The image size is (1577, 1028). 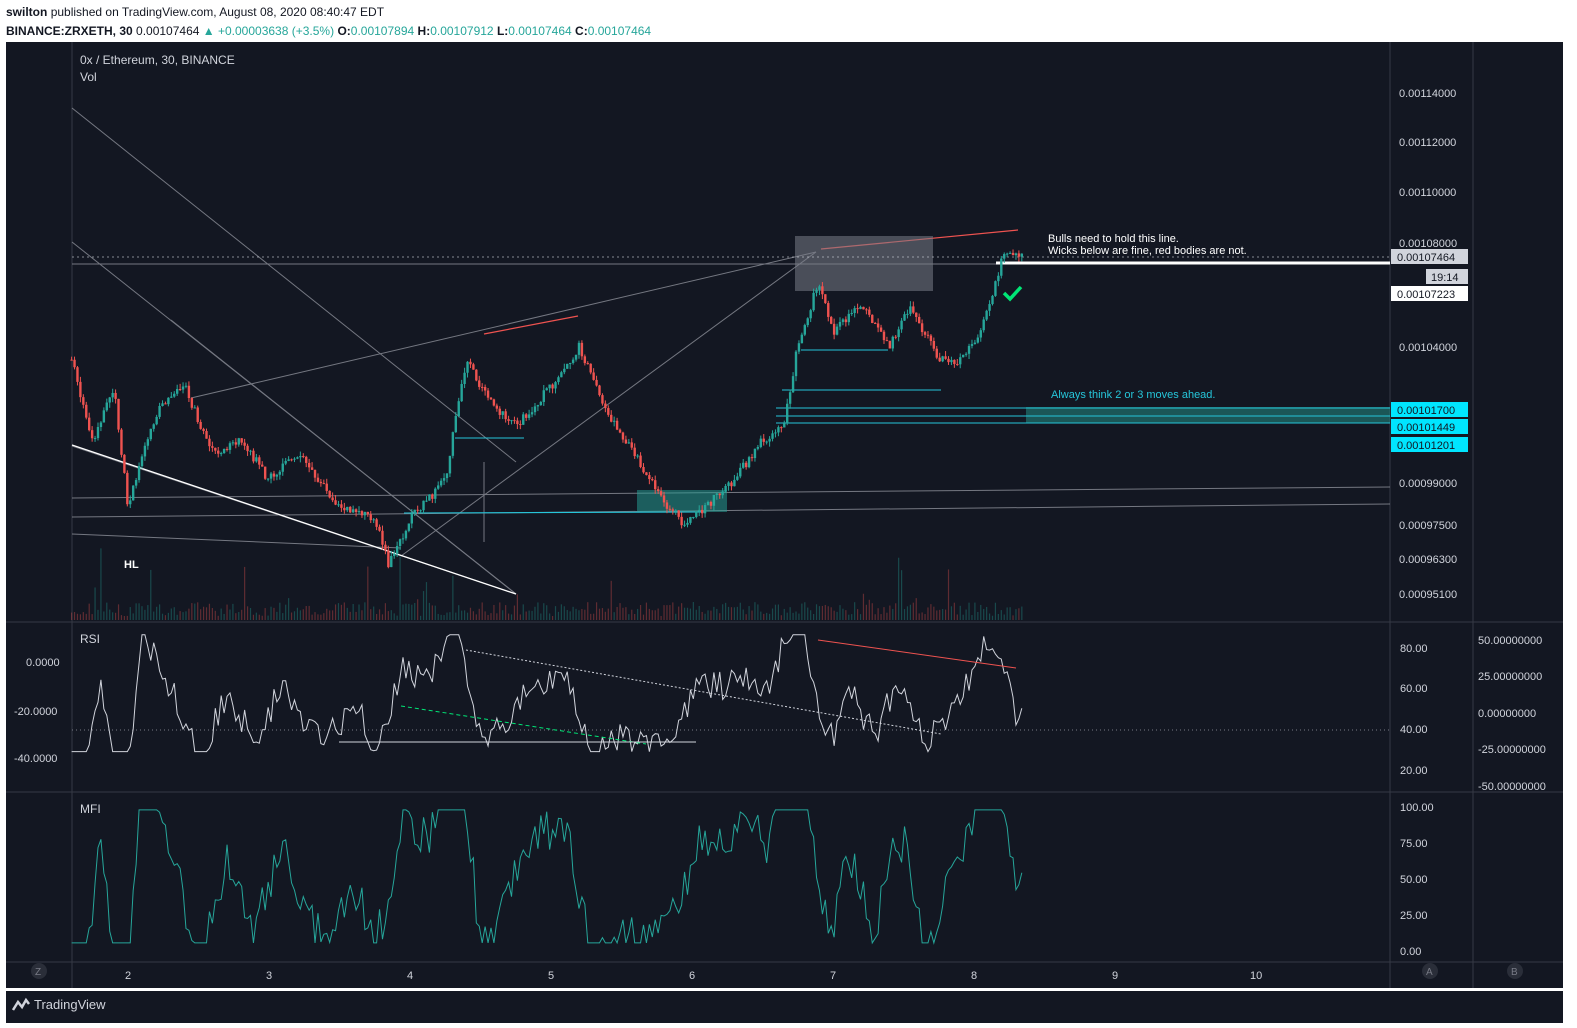 I want to click on time-axis: 2 3 4 5 6 7 8 9 10, so click(x=693, y=976).